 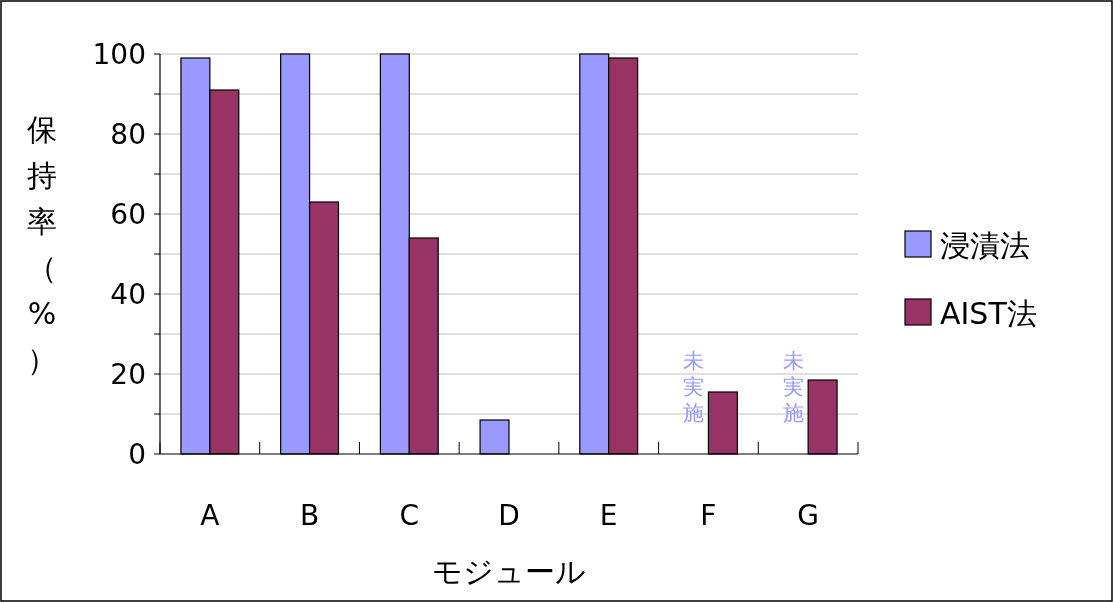 I want to click on y-tick-label: 20, so click(x=128, y=374).